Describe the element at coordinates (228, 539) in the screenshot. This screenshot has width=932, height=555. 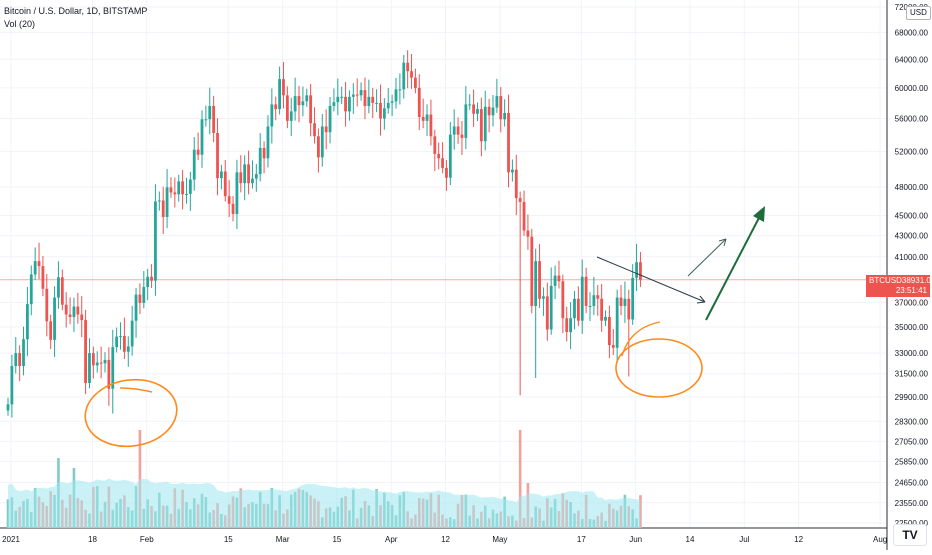
I see `x-tick-label: 15` at that location.